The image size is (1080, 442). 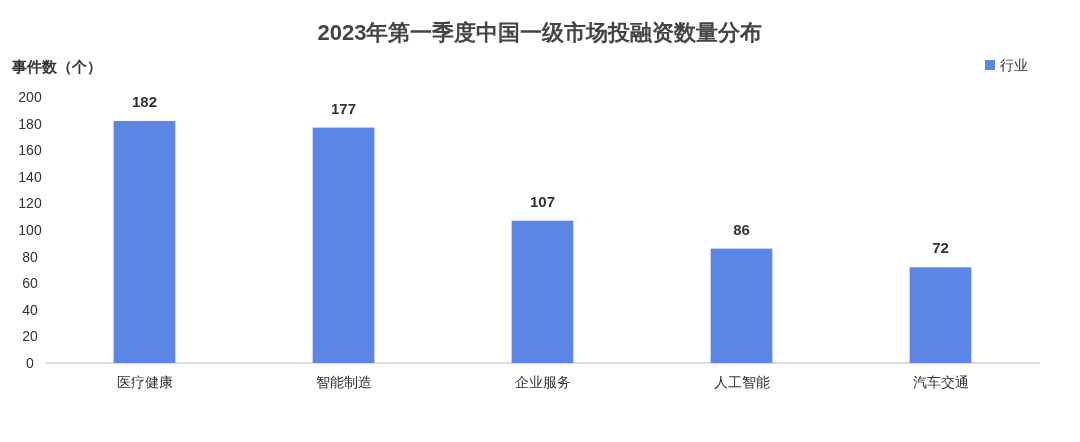 I want to click on y-tick-label: 180, so click(x=30, y=123).